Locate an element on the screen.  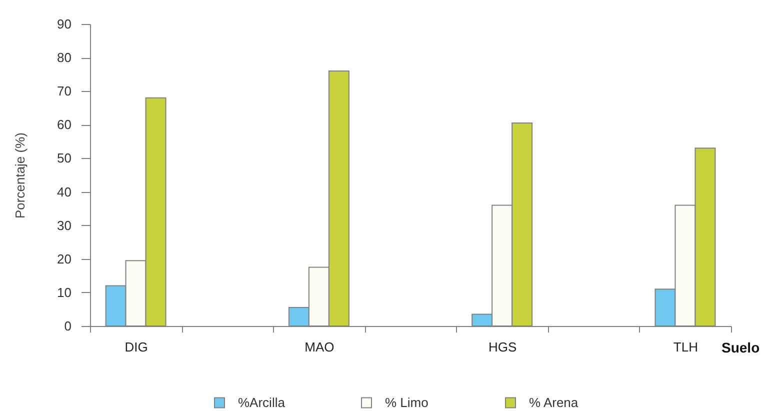
y-tick-label: 40 is located at coordinates (64, 192).